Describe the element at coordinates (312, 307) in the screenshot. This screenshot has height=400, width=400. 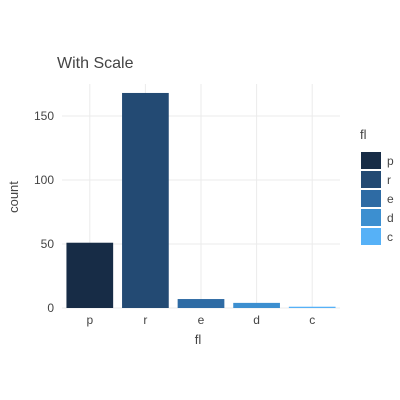
I see `bar-c` at that location.